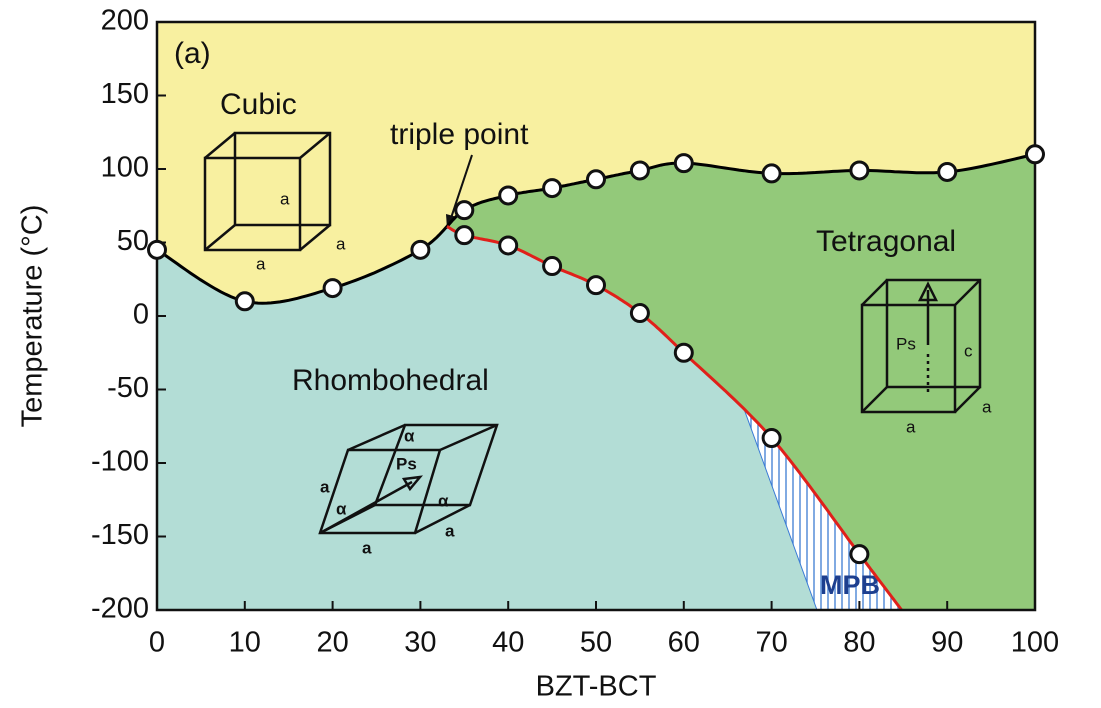 Image resolution: width=1101 pixels, height=708 pixels. Describe the element at coordinates (596, 643) in the screenshot. I see `x-tick-label: 50` at that location.